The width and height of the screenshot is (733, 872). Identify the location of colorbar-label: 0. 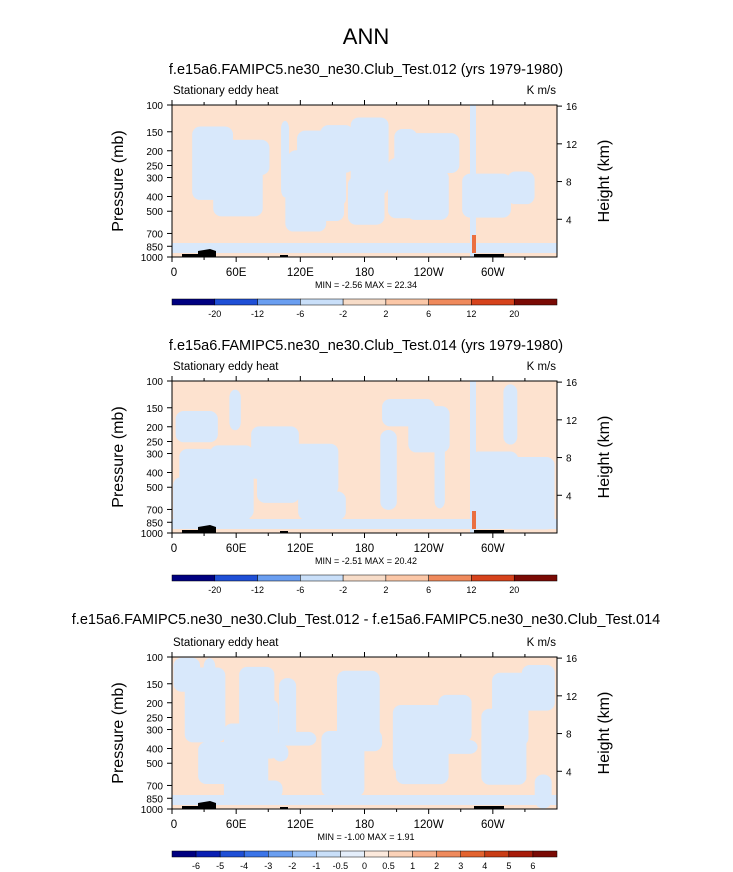
(364, 866).